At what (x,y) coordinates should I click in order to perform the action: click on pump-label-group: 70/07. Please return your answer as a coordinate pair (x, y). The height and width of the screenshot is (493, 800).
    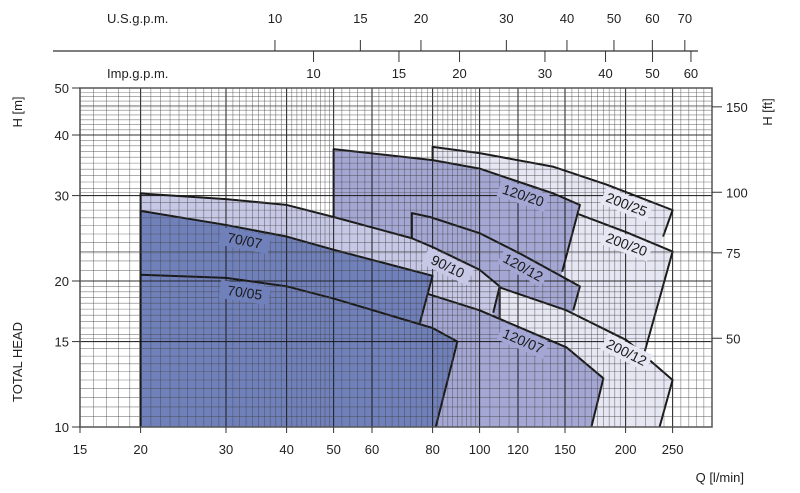
    Looking at the image, I should click on (245, 240).